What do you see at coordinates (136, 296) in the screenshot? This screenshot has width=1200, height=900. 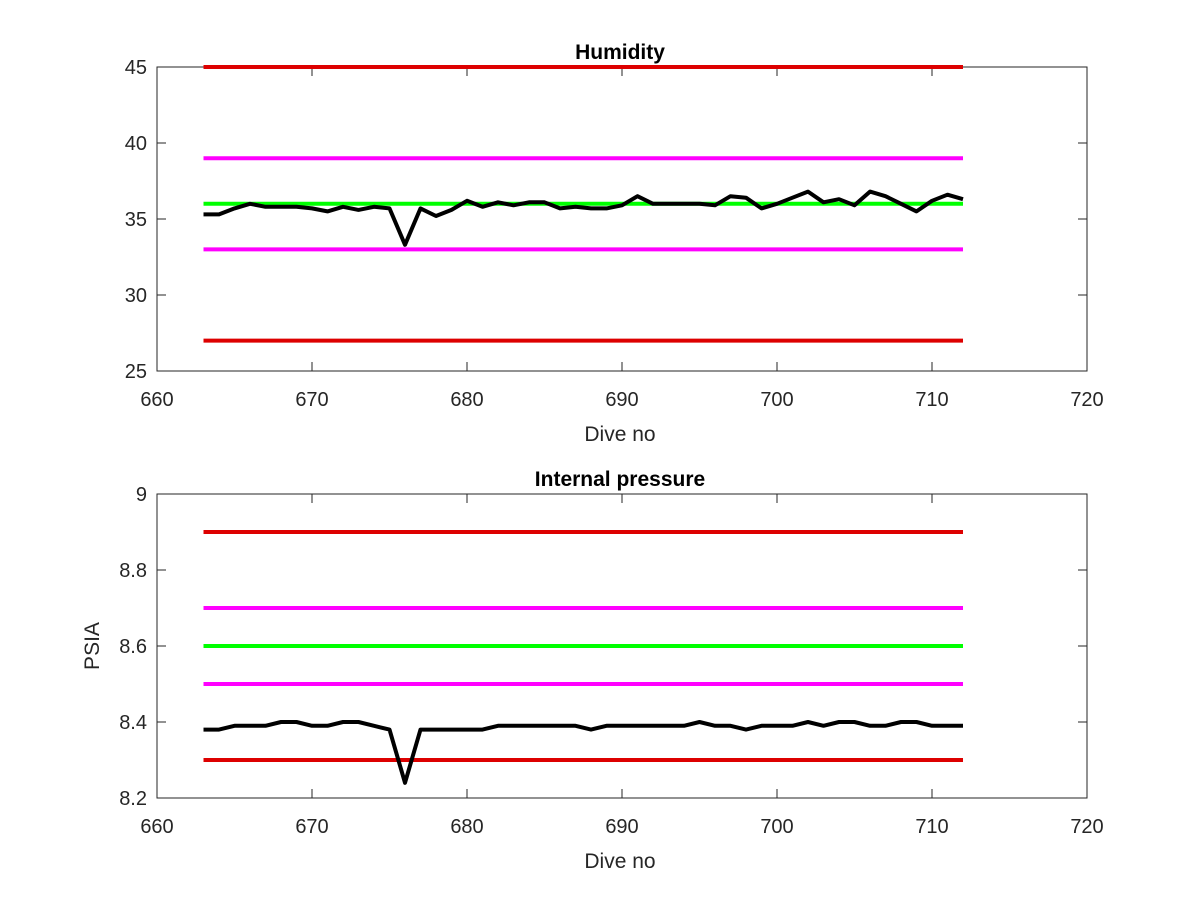 I see `y-tick-label: 30` at bounding box center [136, 296].